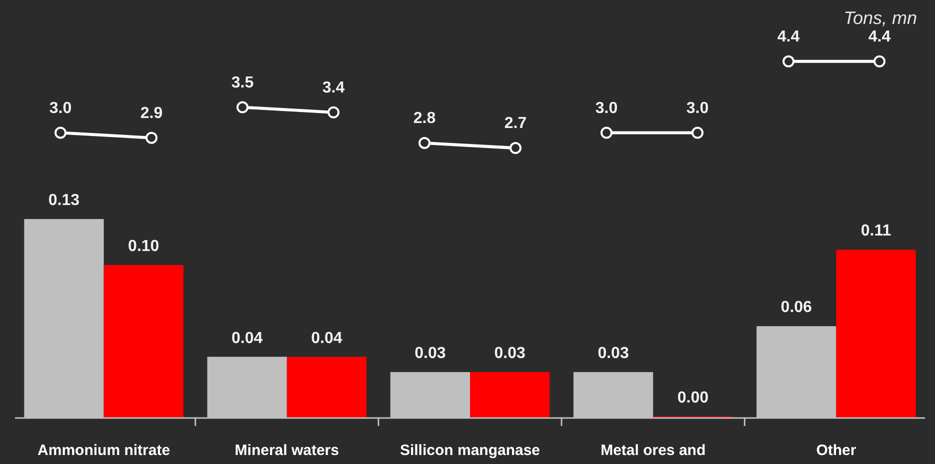  What do you see at coordinates (144, 246) in the screenshot?
I see `data-label: 0.10` at bounding box center [144, 246].